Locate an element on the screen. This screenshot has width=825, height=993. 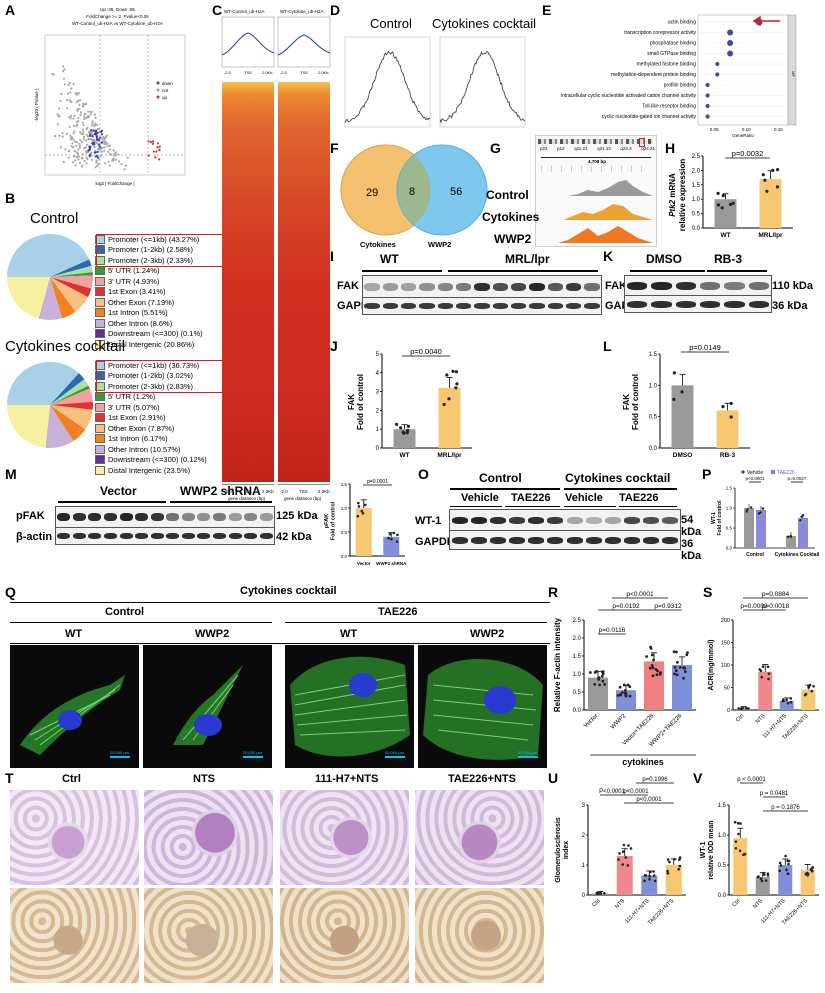
legend-text: Other Exon (7.87%) is located at coordinates (141, 428).